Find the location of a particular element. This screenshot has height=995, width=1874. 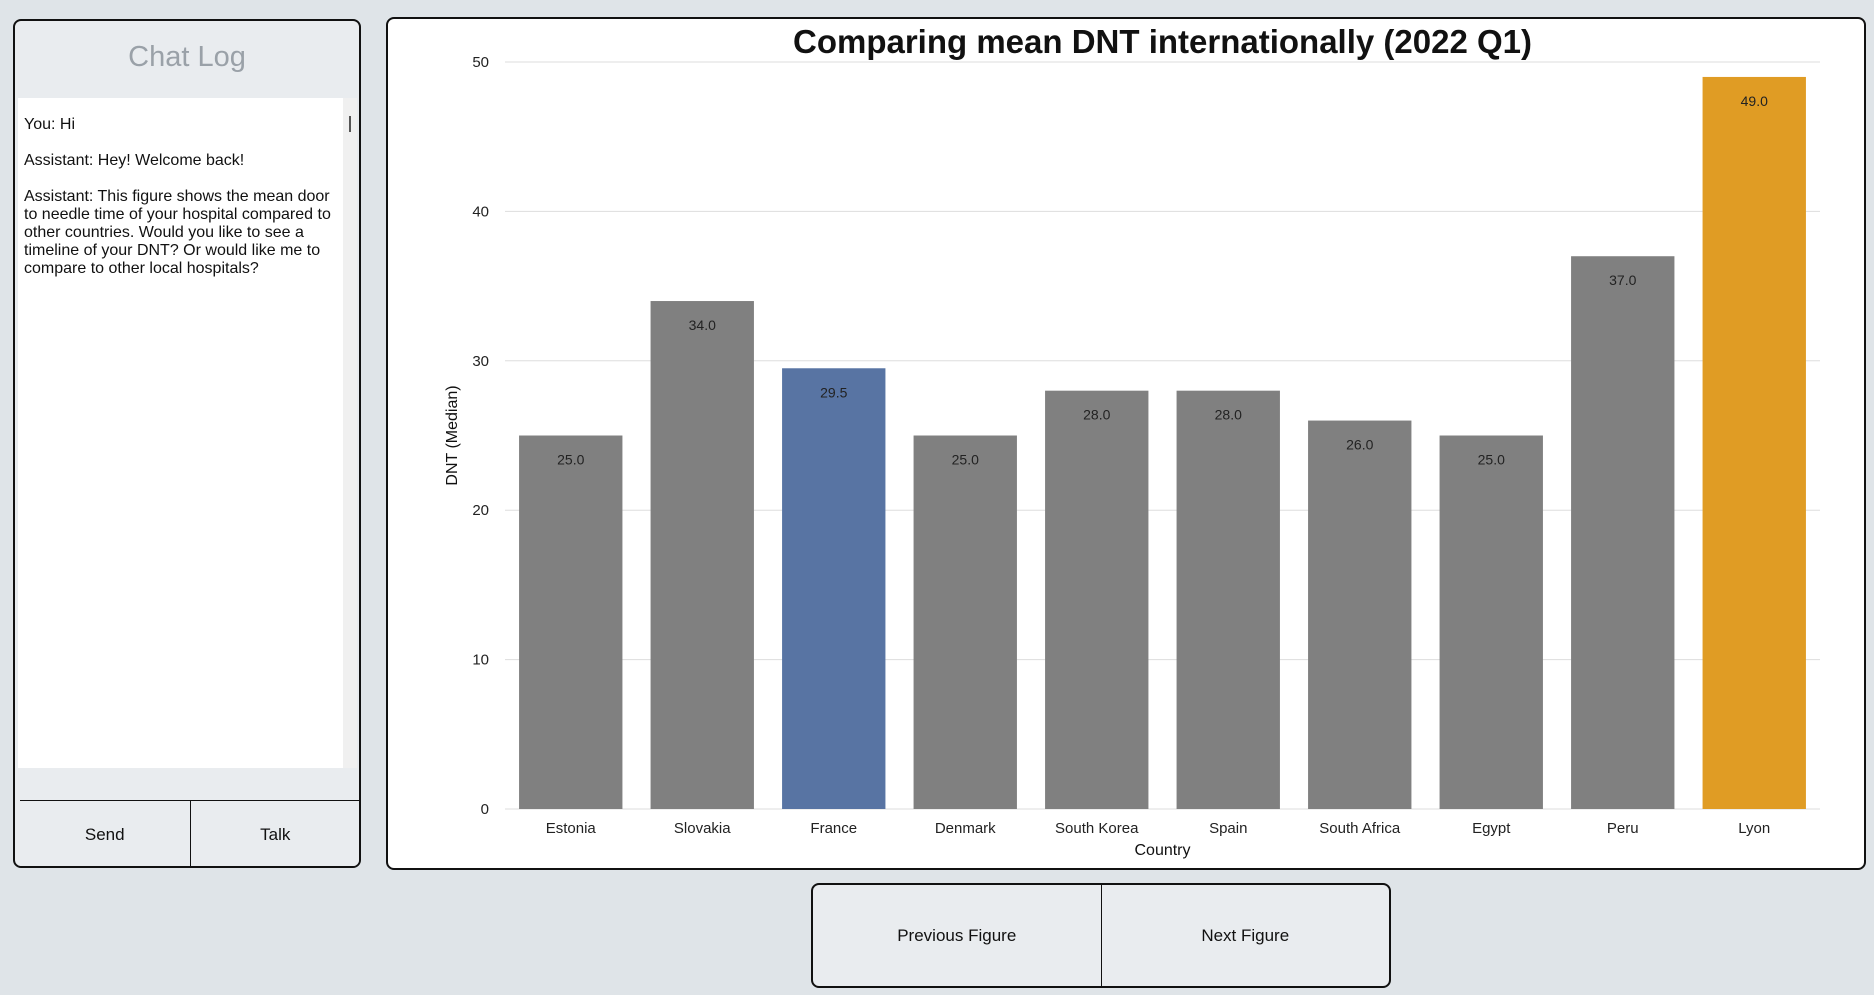

chat-title: Chat Log is located at coordinates (187, 57).